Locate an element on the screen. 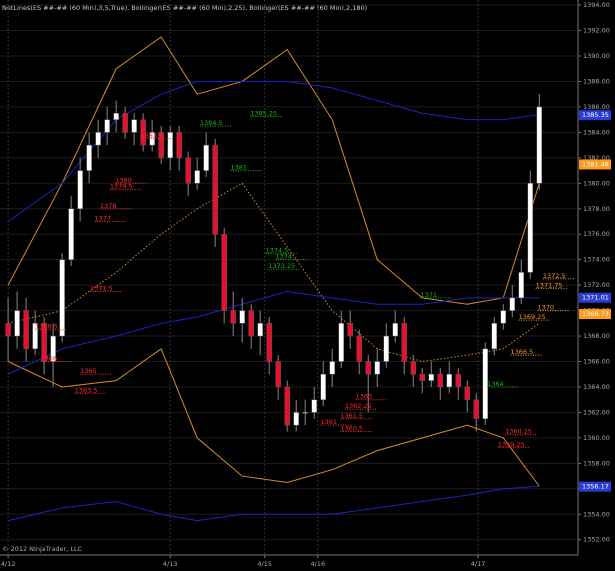 The height and width of the screenshot is (571, 615). level-label: 1374.5 is located at coordinates (277, 250).